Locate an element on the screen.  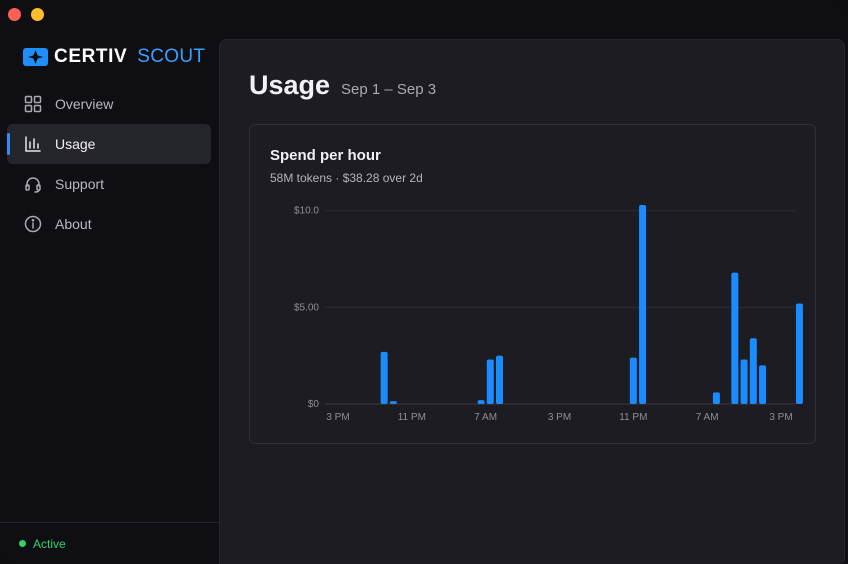
sidebar-item-overview: Overview is located at coordinates (109, 104).